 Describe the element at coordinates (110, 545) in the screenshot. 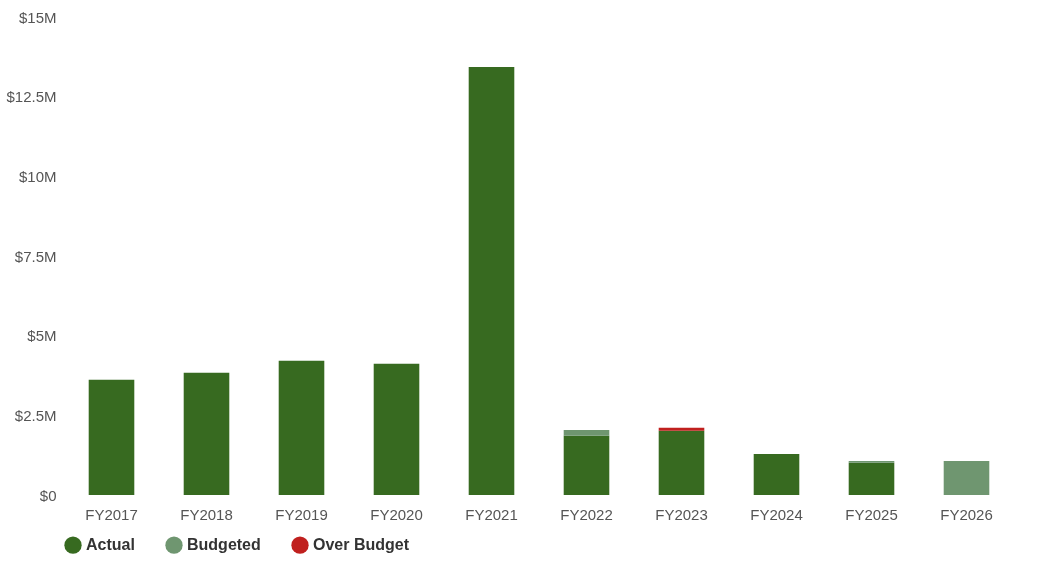

I see `legend-label: Actual` at that location.